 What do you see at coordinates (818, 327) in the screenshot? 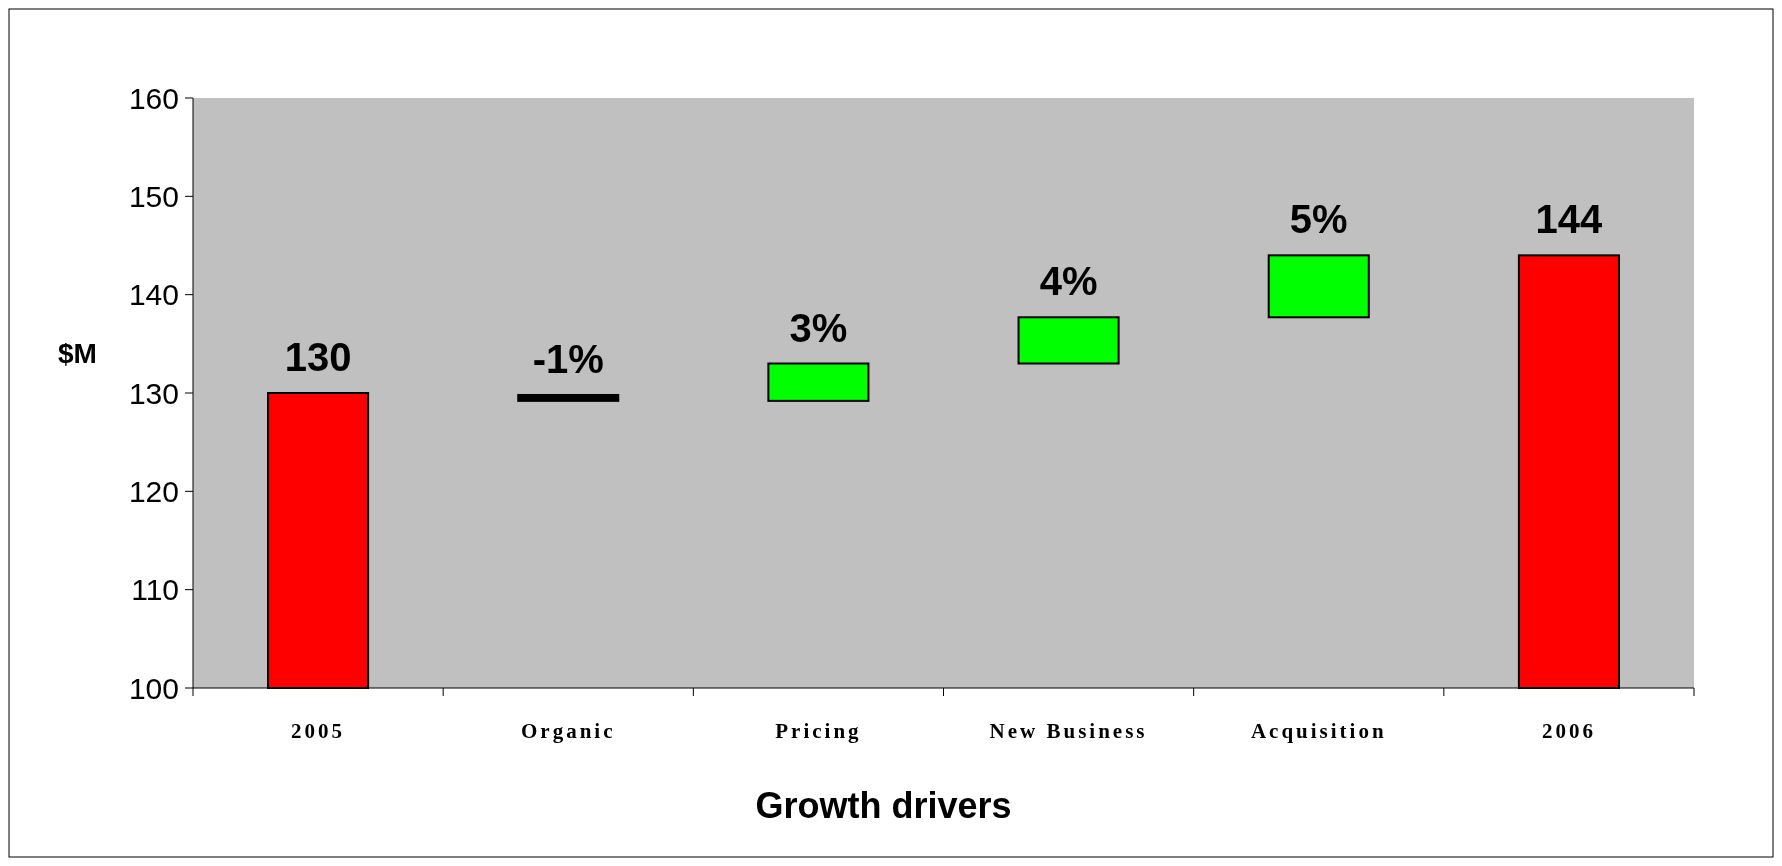
I see `annotation: 3%` at bounding box center [818, 327].